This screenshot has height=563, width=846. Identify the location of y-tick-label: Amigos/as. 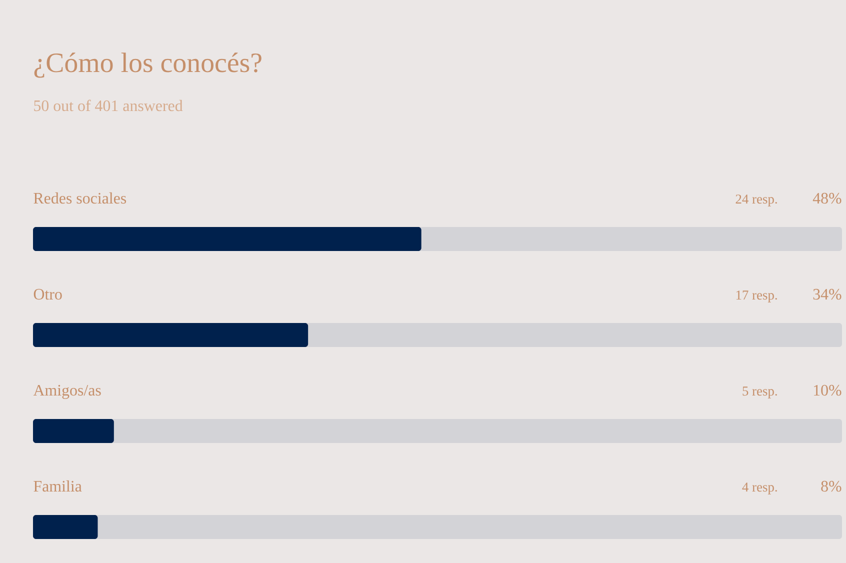
(67, 391).